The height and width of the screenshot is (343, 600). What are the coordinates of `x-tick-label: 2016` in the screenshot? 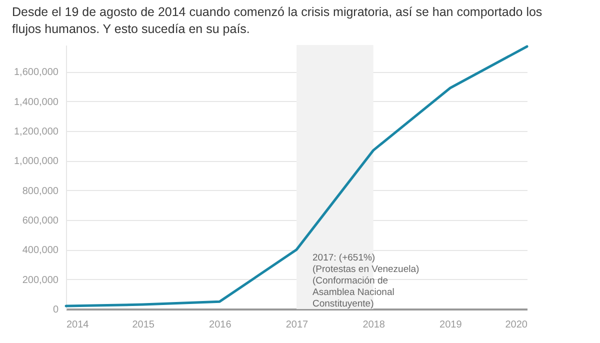 It's located at (220, 325).